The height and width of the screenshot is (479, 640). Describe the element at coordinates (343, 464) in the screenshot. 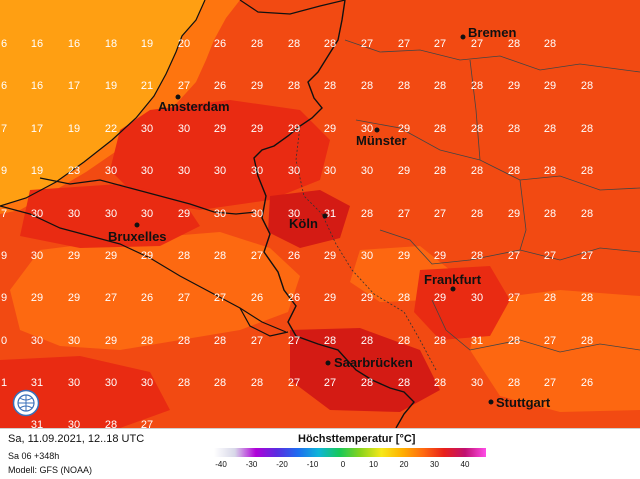

I see `legend-tick-label: 0` at that location.